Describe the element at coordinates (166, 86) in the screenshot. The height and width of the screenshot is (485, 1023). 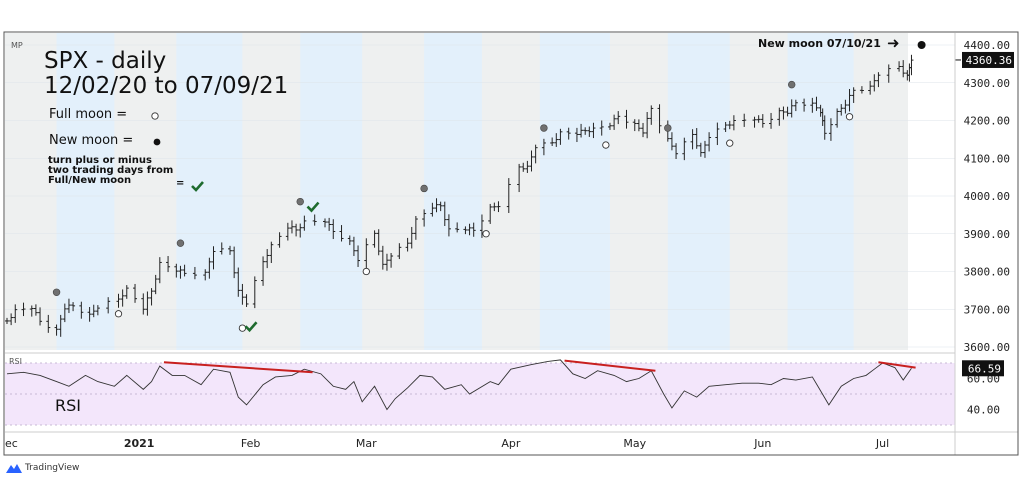
I see `chart-subtitle: 12/02/20 to 07/09/21` at that location.